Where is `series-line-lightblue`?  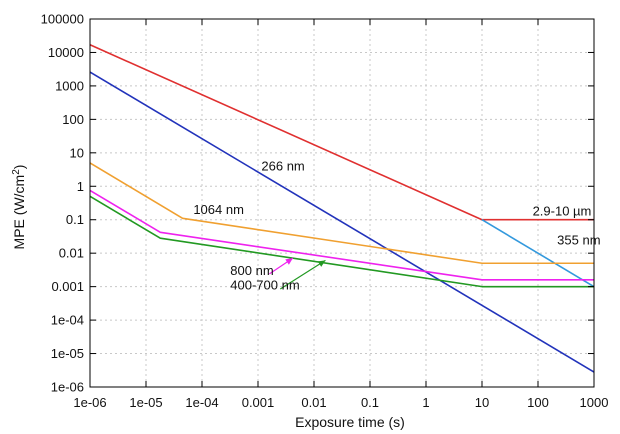
series-line-lightblue is located at coordinates (538, 253).